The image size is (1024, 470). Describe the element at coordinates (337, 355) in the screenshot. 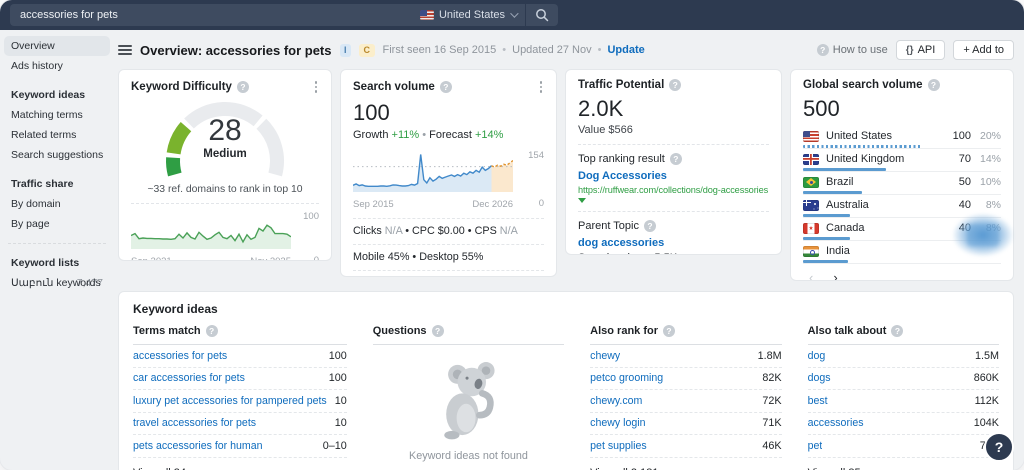

I see `keyword-metric: 100` at that location.